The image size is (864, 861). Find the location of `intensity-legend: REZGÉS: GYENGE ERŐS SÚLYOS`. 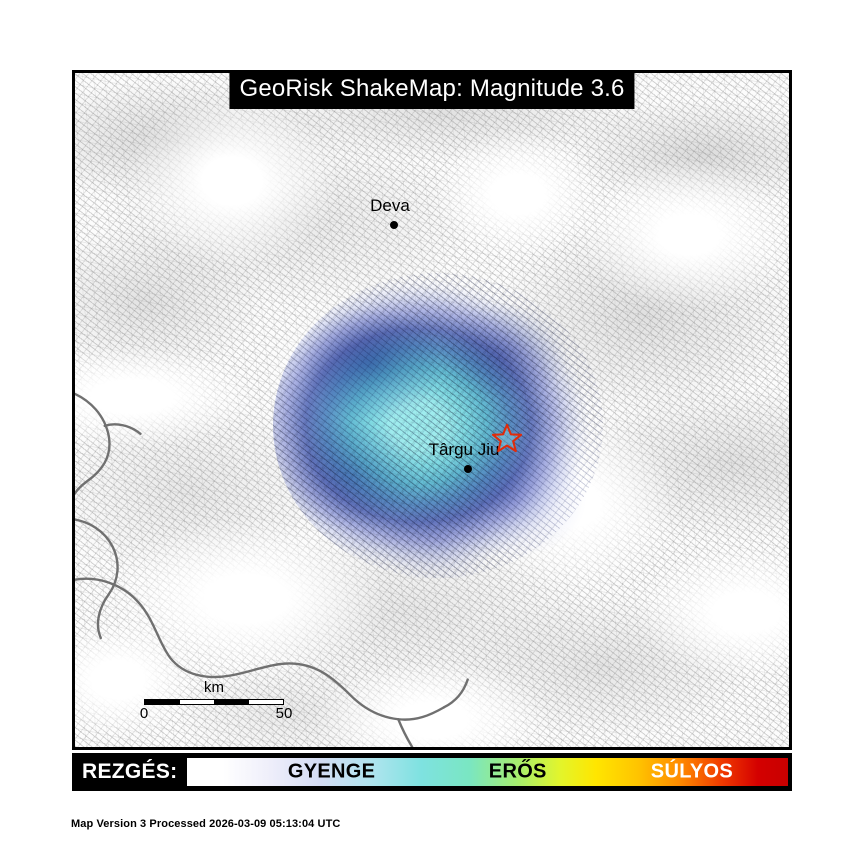

intensity-legend: REZGÉS: GYENGE ERŐS SÚLYOS is located at coordinates (432, 772).